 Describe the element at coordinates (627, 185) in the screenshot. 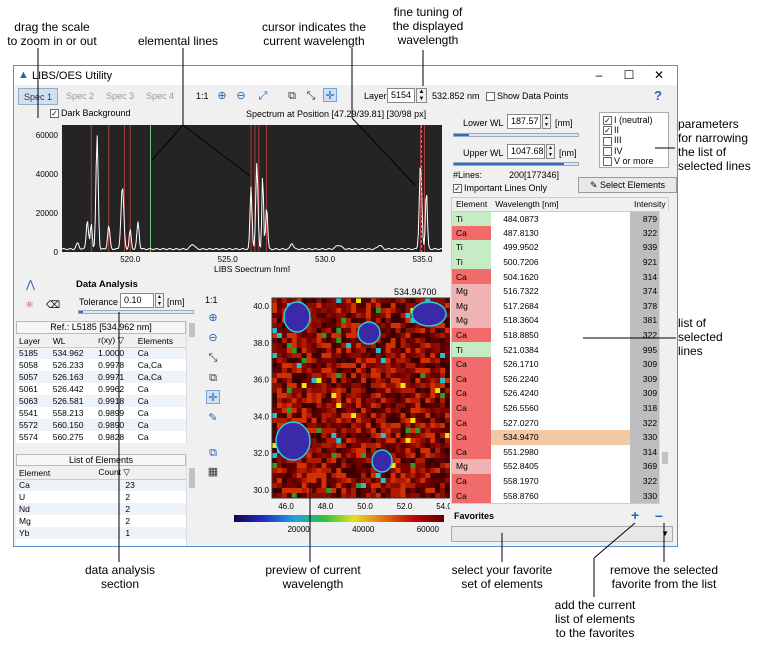

I see `select-elements-button: ✎ Select Elements` at that location.